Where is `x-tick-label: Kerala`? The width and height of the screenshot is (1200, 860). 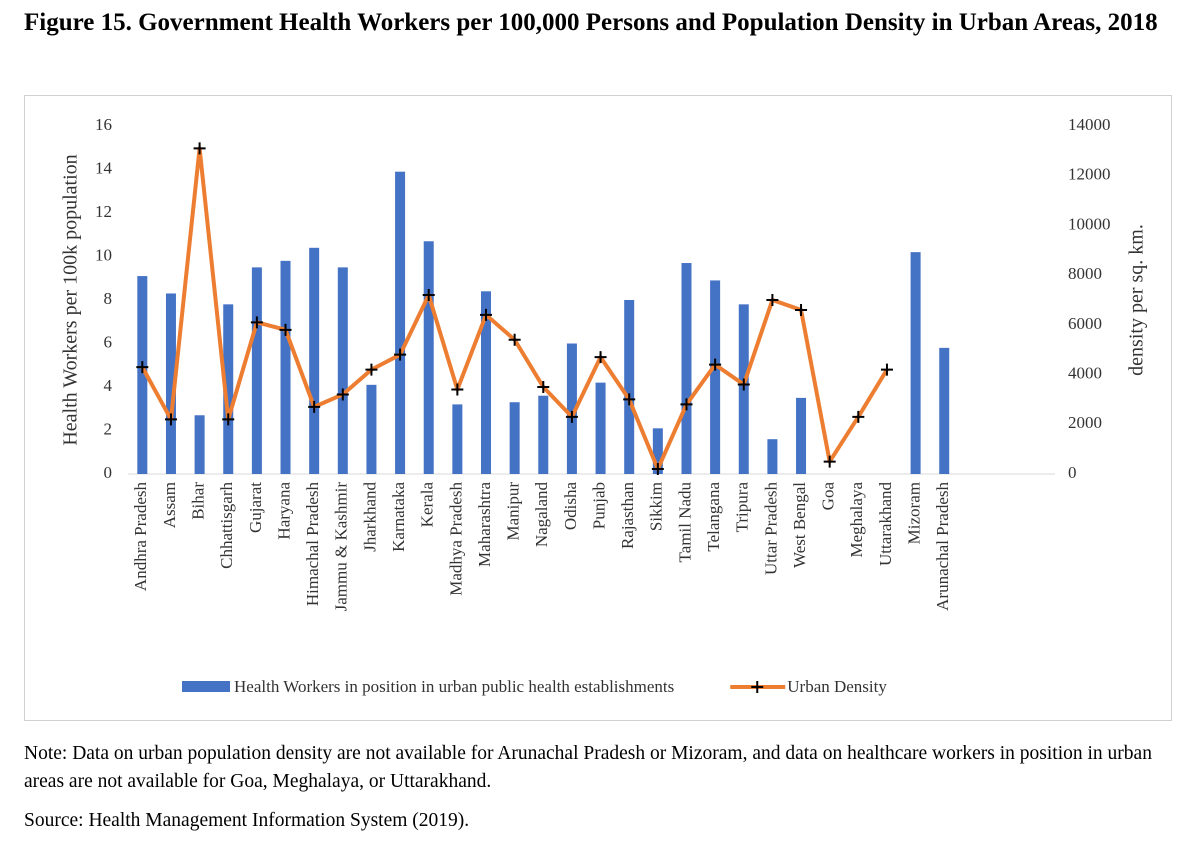
x-tick-label: Kerala is located at coordinates (427, 505).